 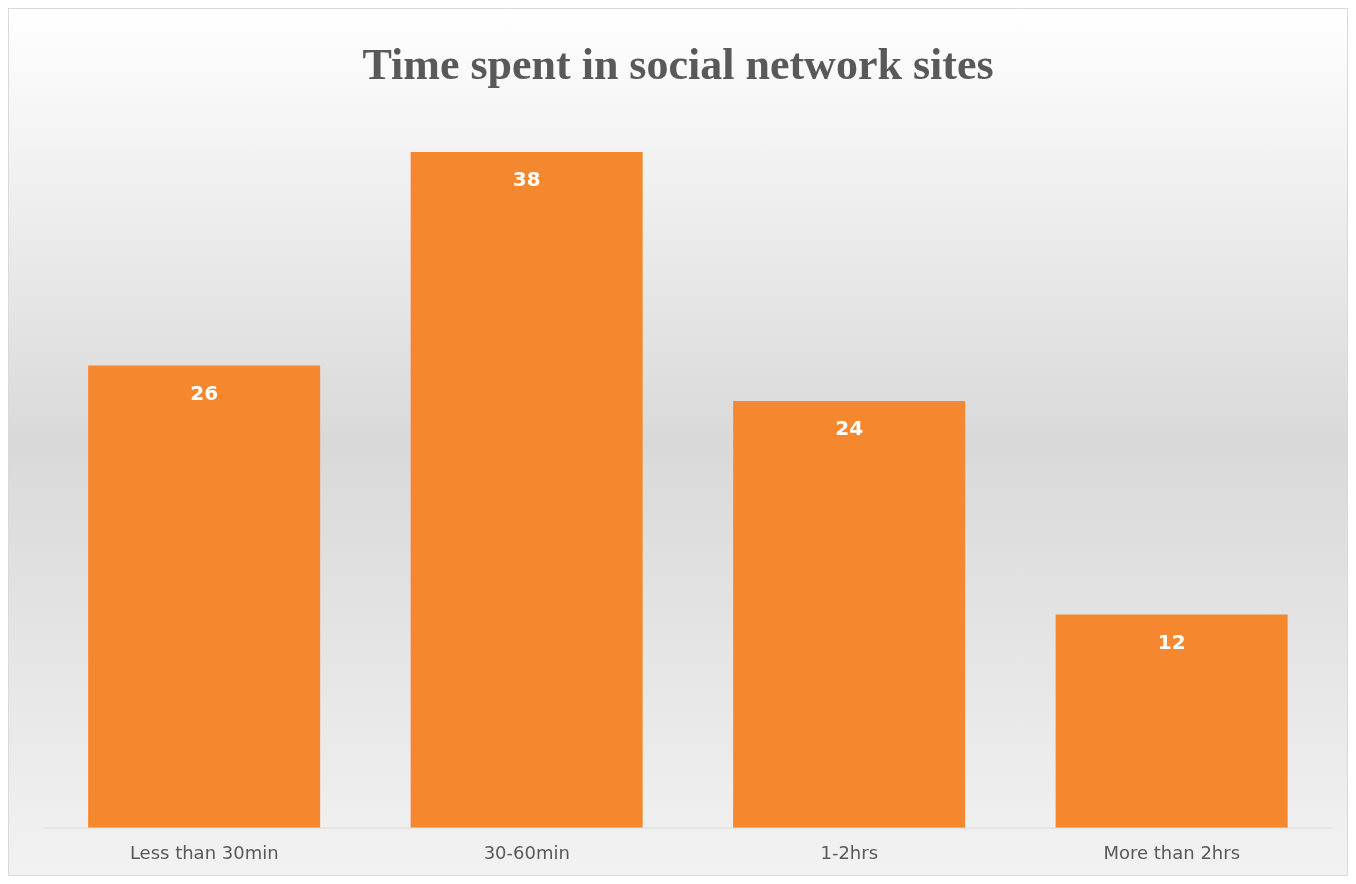 What do you see at coordinates (204, 392) in the screenshot?
I see `data-label: 26` at bounding box center [204, 392].